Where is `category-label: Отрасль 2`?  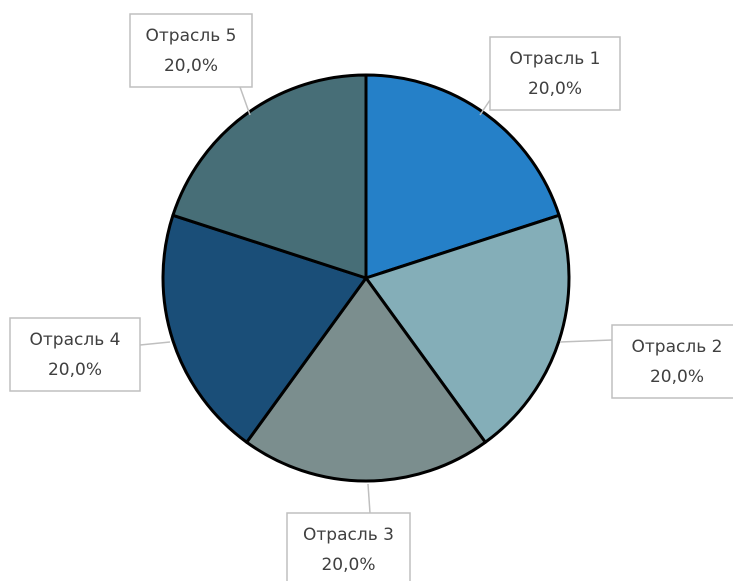 category-label: Отрасль 2 is located at coordinates (677, 347).